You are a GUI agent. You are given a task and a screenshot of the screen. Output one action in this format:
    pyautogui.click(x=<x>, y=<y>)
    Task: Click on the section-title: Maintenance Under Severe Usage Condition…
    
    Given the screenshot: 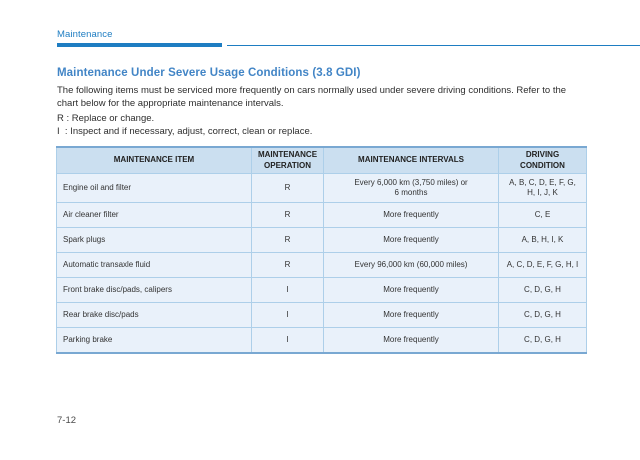 What is the action you would take?
    pyautogui.click(x=209, y=73)
    